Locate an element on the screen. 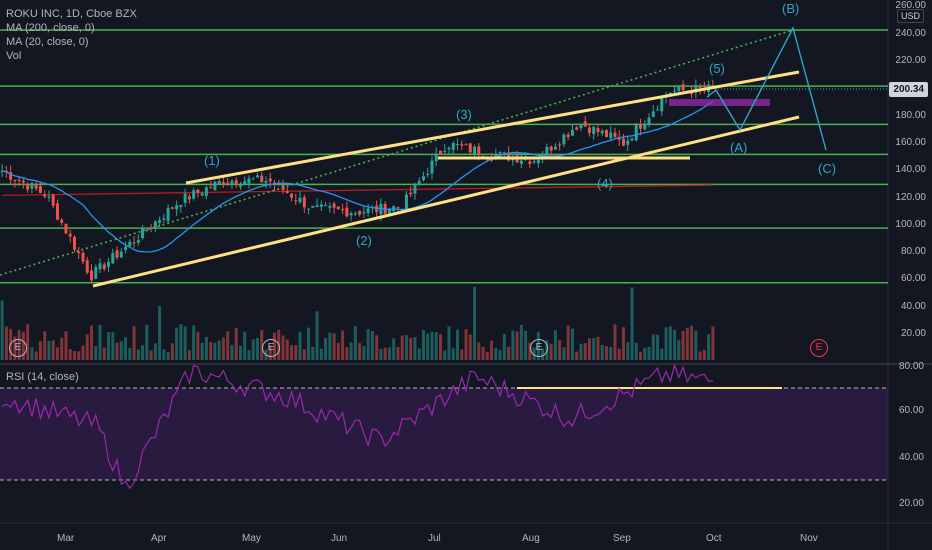 The width and height of the screenshot is (932, 550). currency-badge: USD is located at coordinates (910, 16).